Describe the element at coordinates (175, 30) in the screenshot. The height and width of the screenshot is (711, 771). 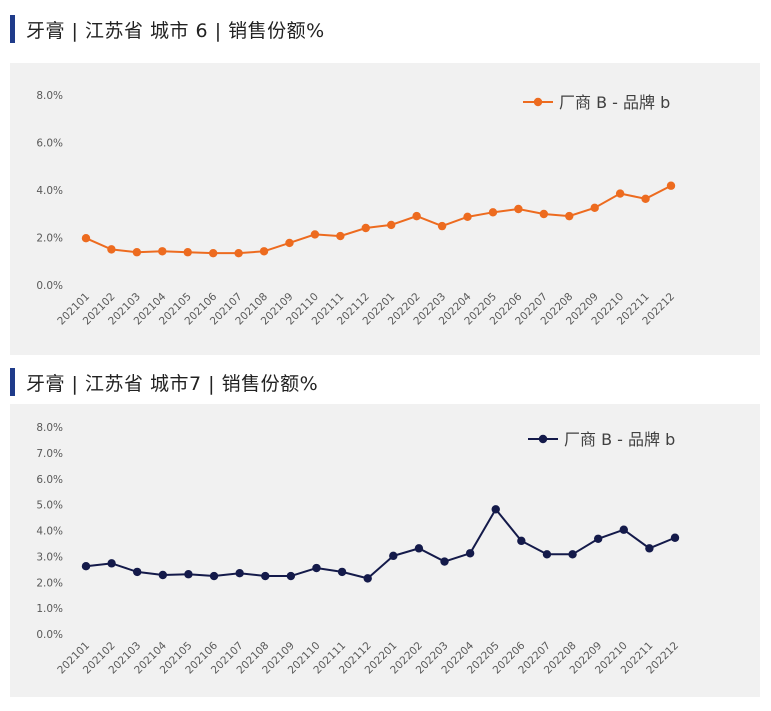
I see `chart-1-title: 牙膏 | 江苏省 城市 6 | 销售份额%` at that location.